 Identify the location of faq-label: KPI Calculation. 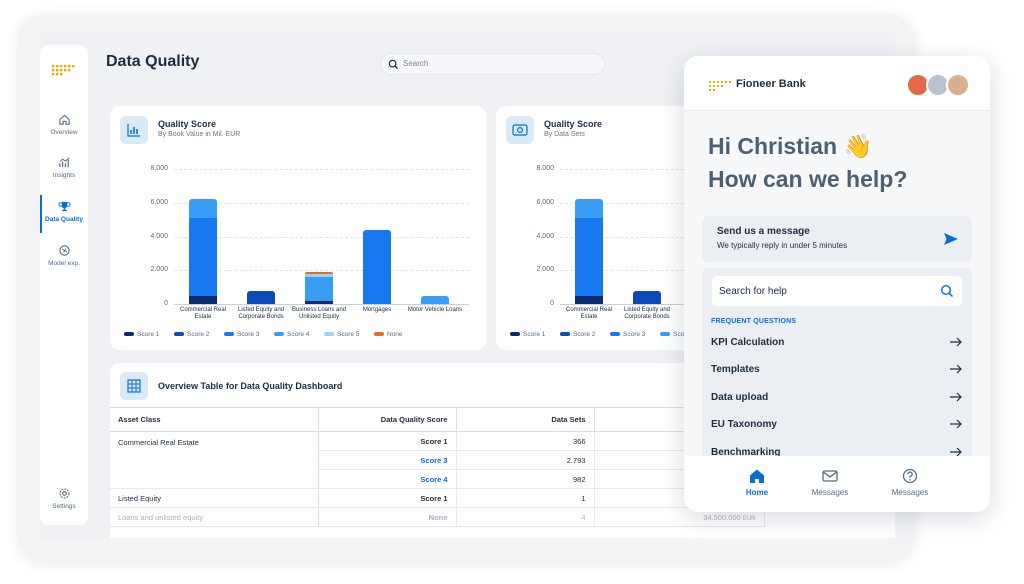
(748, 342).